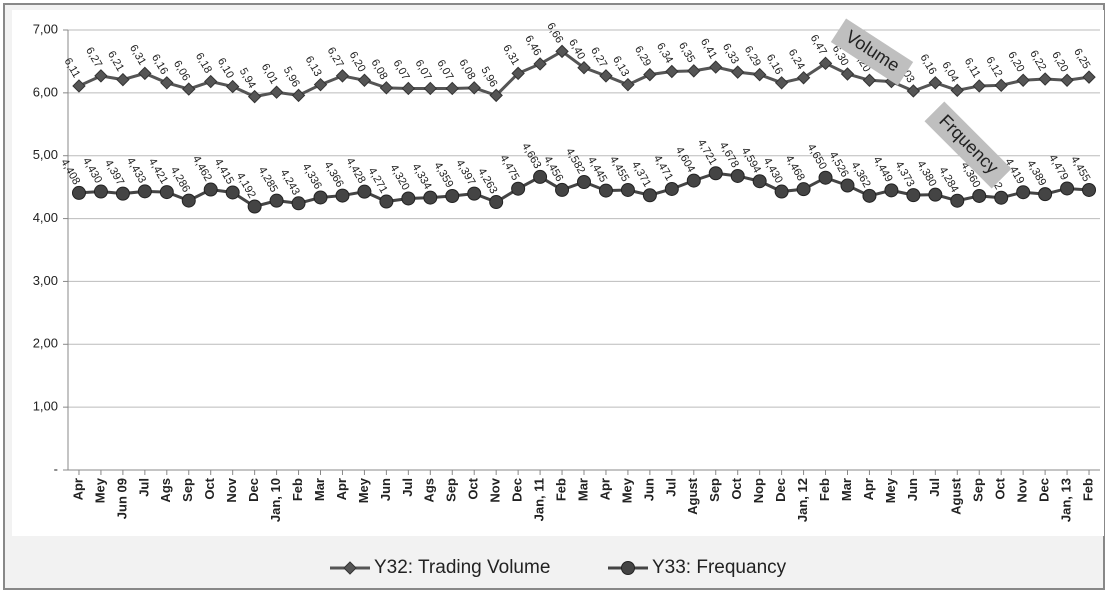  What do you see at coordinates (429, 490) in the screenshot?
I see `x-tick-label: Ags` at bounding box center [429, 490].